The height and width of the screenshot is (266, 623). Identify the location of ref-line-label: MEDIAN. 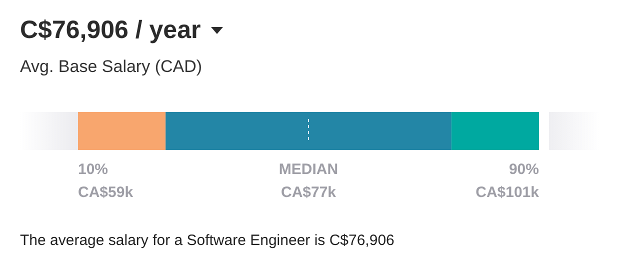
(308, 169).